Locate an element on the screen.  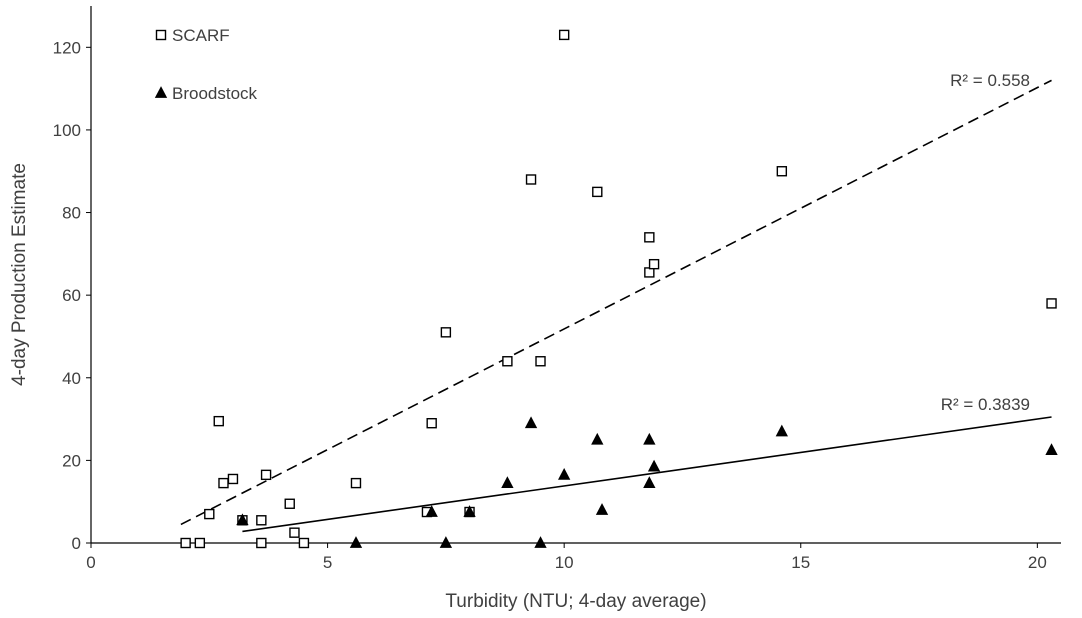
y-tick-label: 100 is located at coordinates (67, 130).